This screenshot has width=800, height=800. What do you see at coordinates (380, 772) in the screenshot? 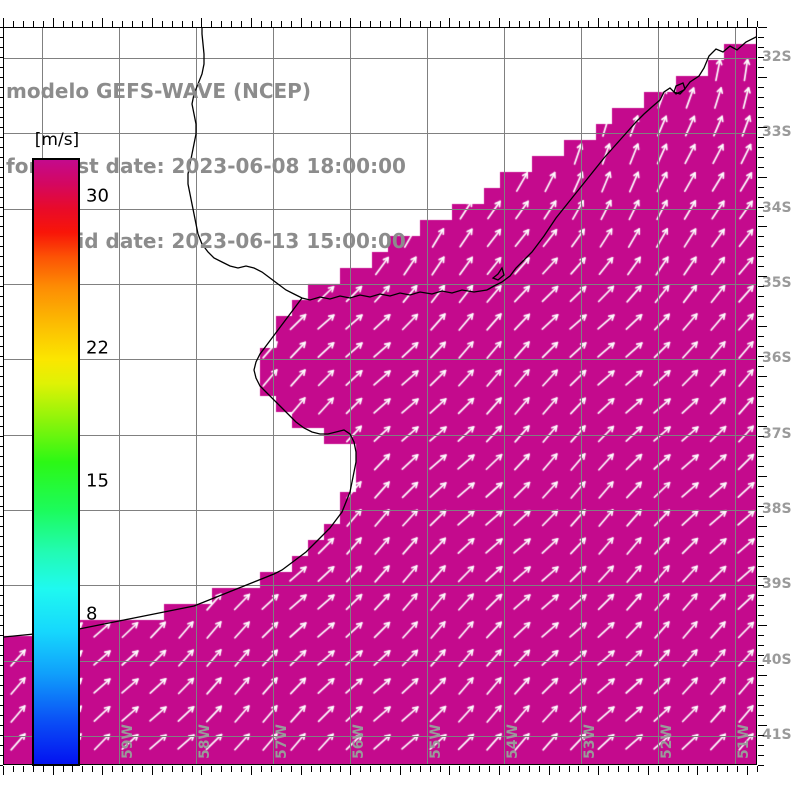
I see `bottom-axis-ruler` at bounding box center [380, 772].